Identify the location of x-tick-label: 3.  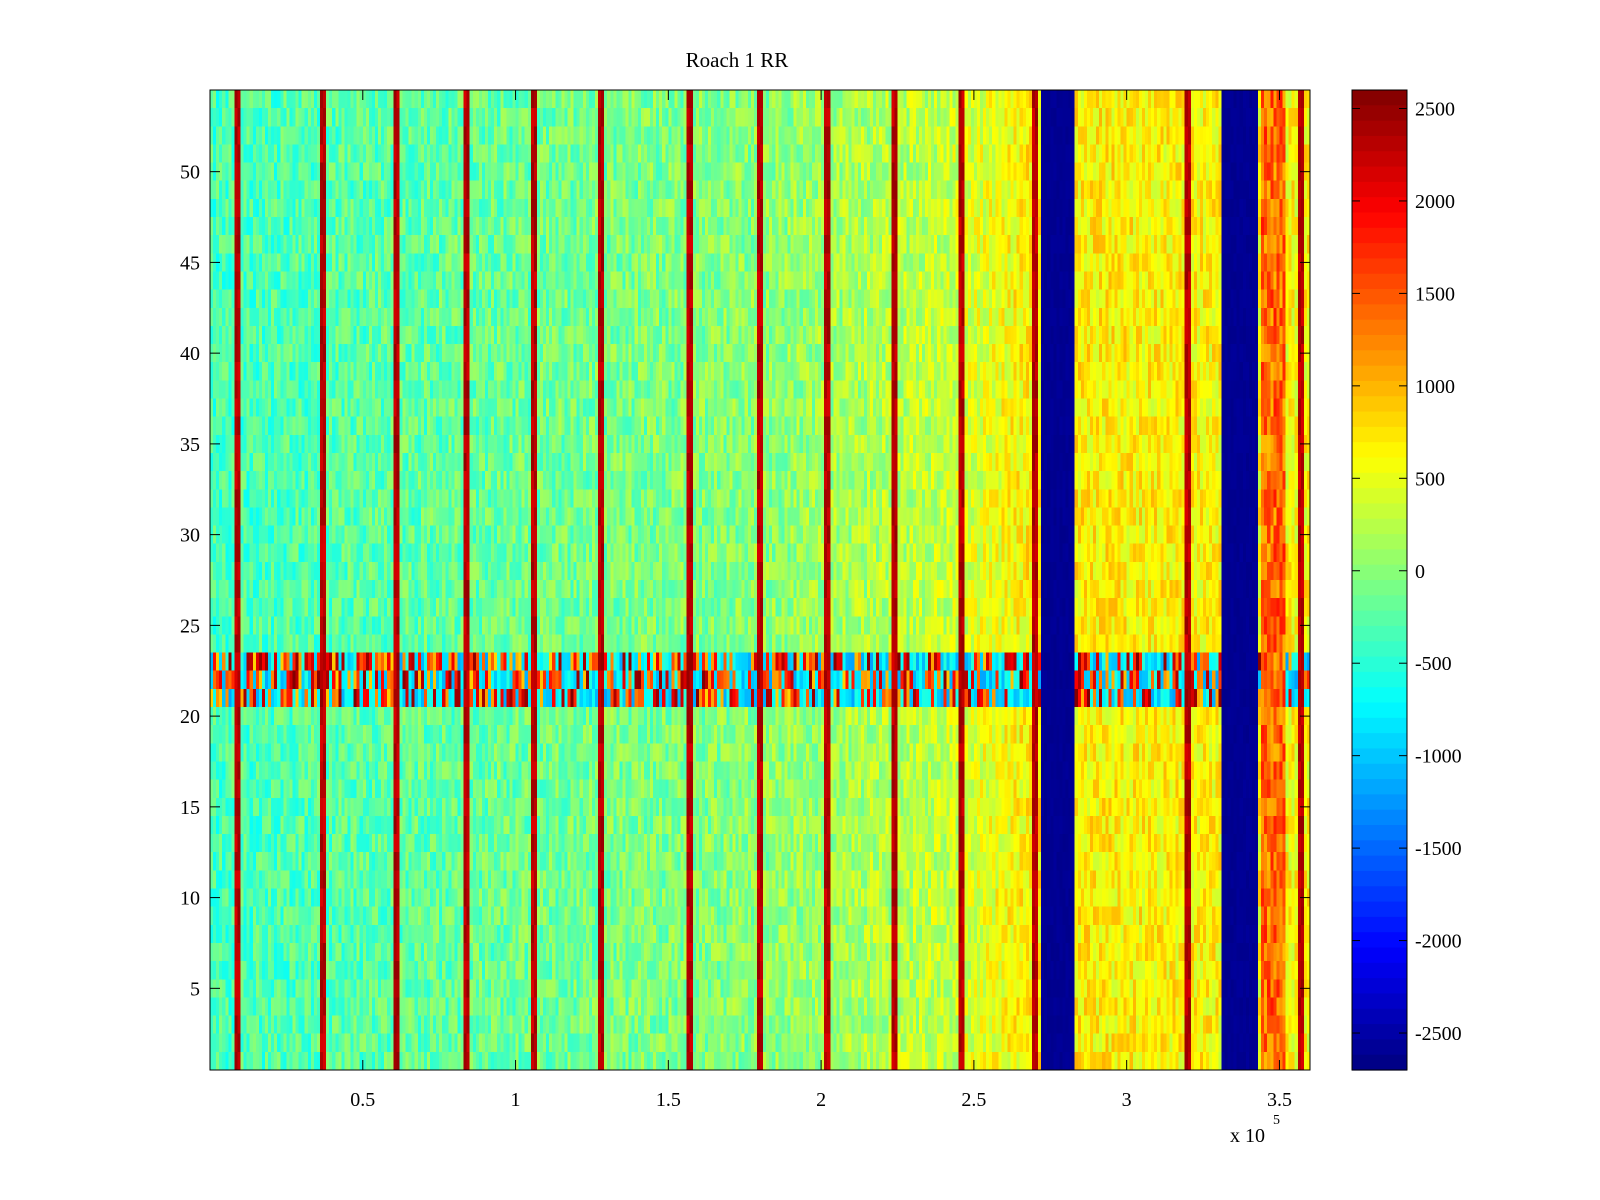
(1127, 1100).